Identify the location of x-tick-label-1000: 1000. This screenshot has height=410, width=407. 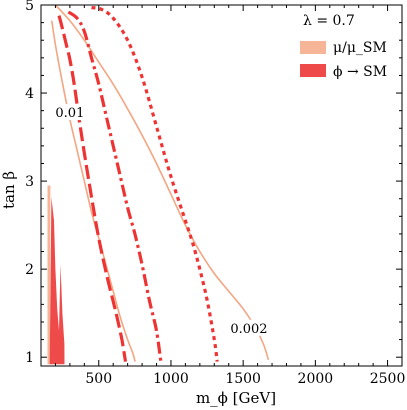
(171, 379).